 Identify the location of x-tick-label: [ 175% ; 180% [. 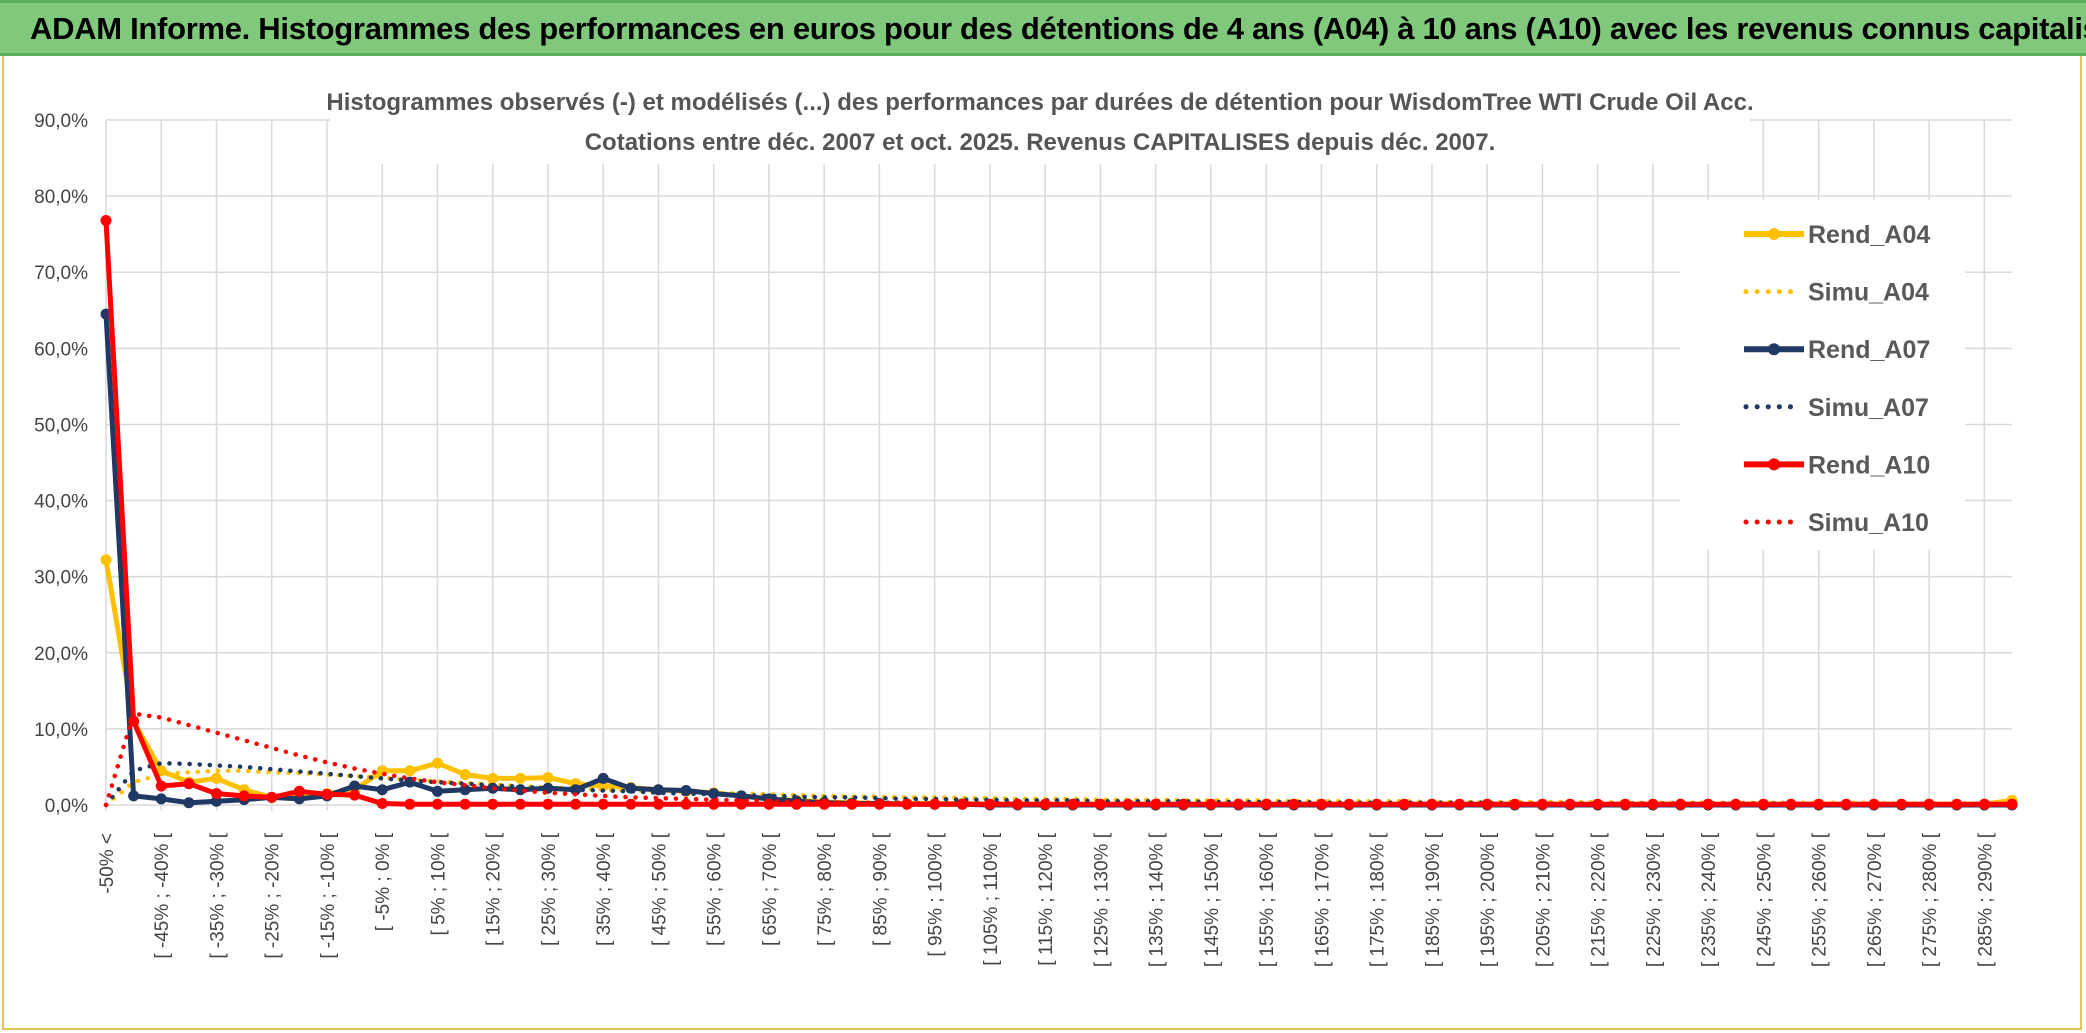
(1378, 899).